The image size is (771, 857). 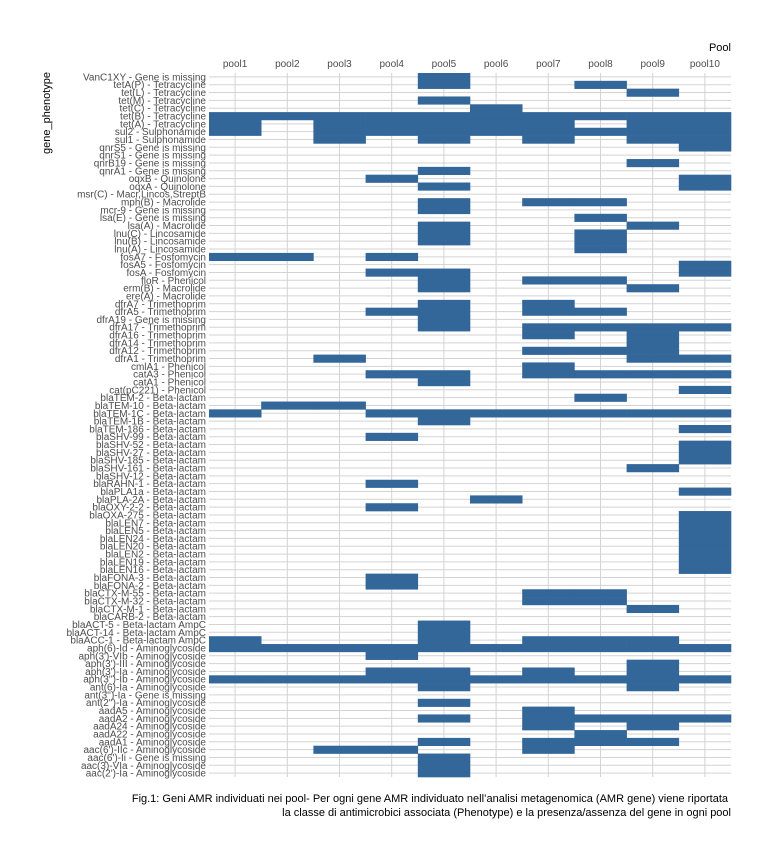 I want to click on row-label: blaACT-14 - Beta-lactam AmpC, so click(x=137, y=633).